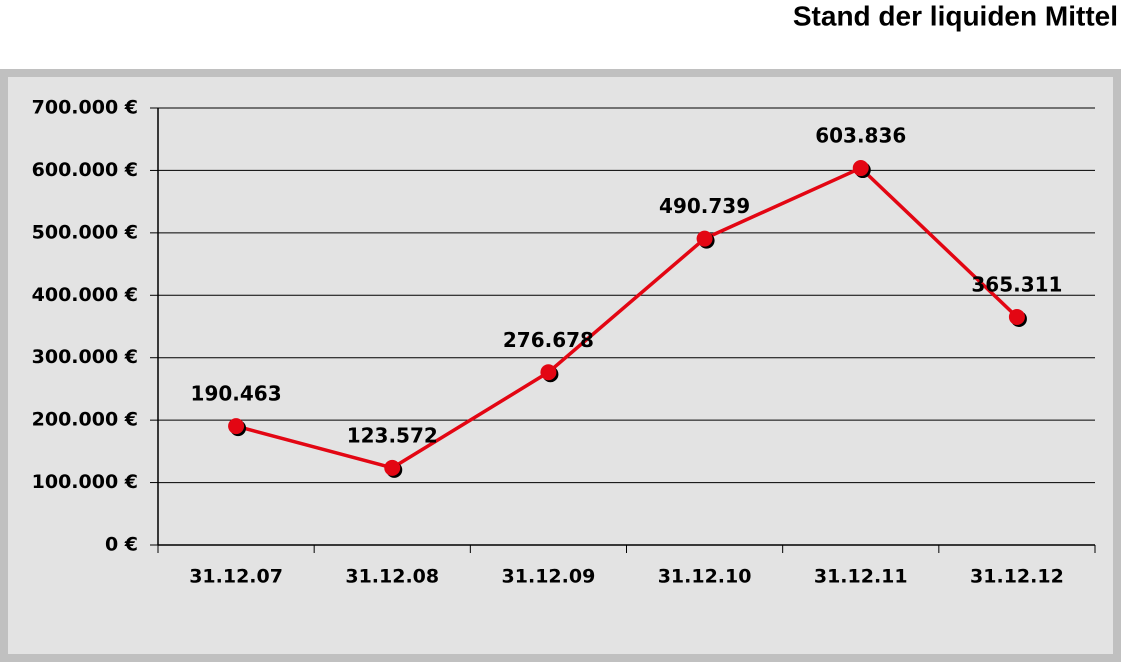 The width and height of the screenshot is (1121, 662). I want to click on x-tick-label: 31.12.11, so click(861, 577).